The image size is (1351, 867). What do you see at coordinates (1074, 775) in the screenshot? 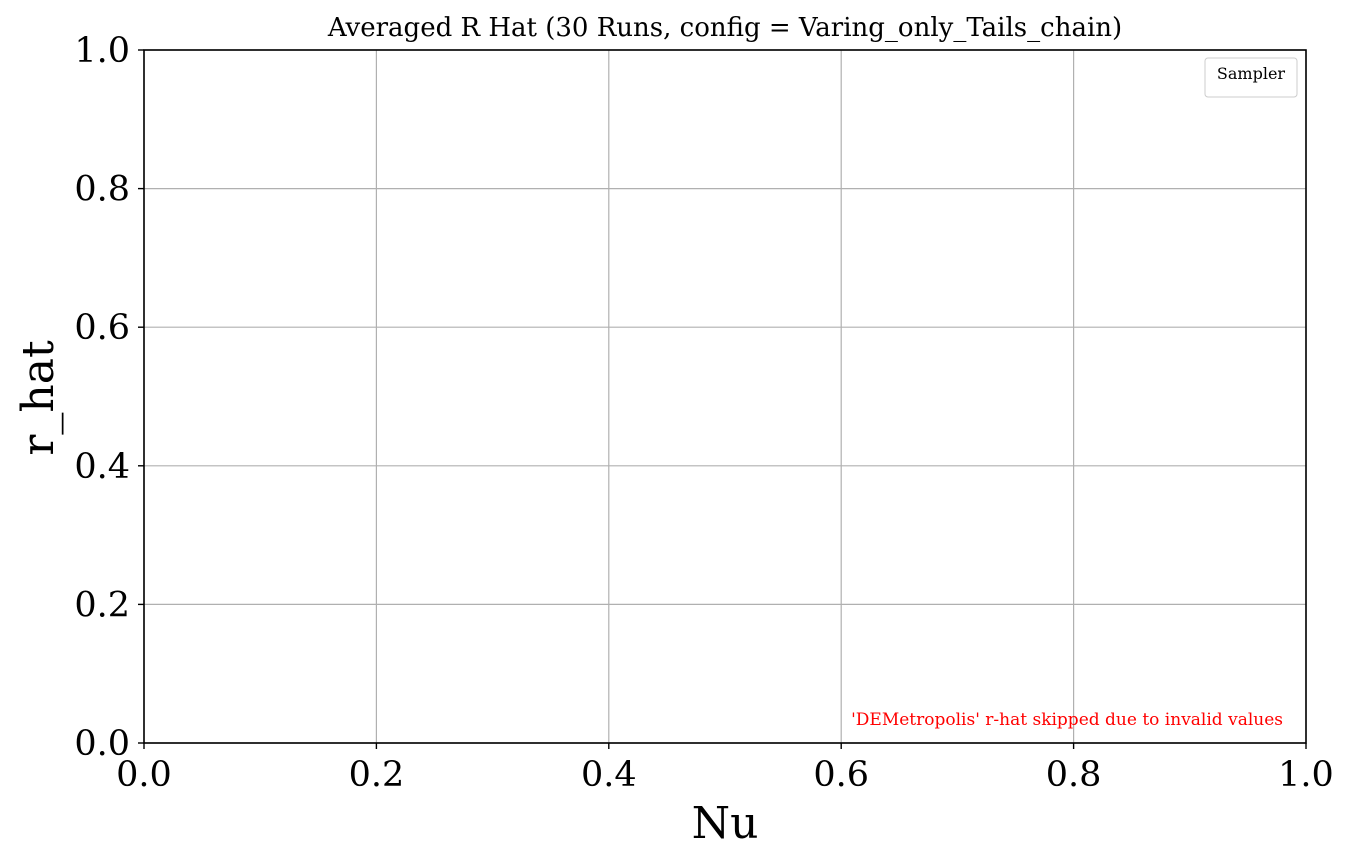
I see `x-tick-label: 0.8` at bounding box center [1074, 775].